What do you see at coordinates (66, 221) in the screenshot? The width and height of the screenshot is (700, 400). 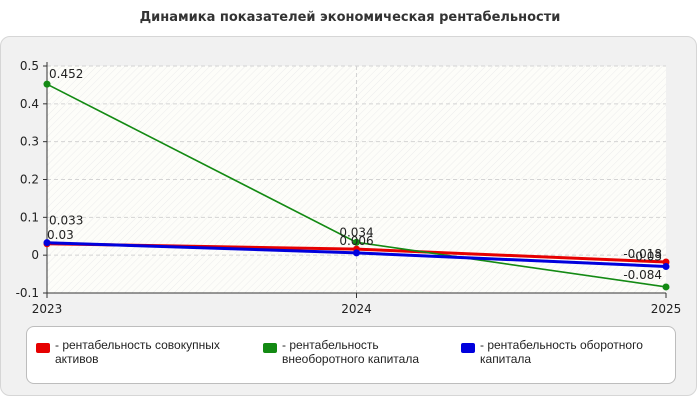 I see `data-label: 0.033` at bounding box center [66, 221].